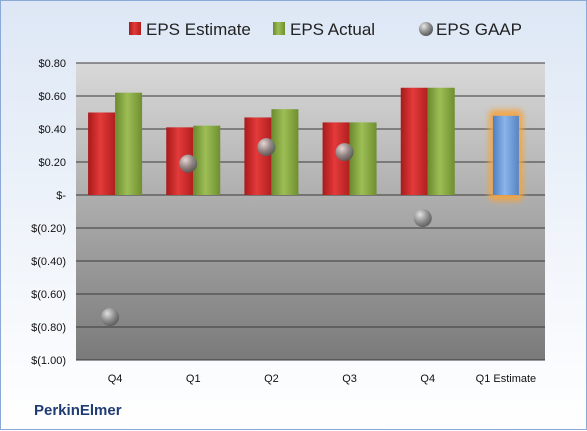  Describe the element at coordinates (322, 379) in the screenshot. I see `x-axis-categories: Q4 Q1 Q2 Q3 Q4 Q1 Estimate` at that location.